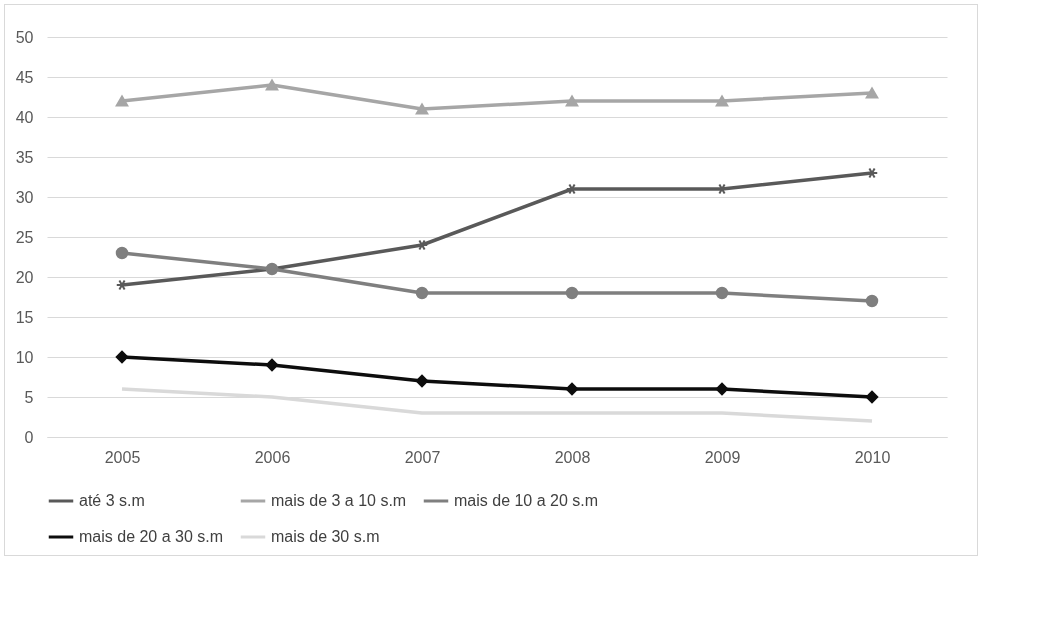 The height and width of the screenshot is (642, 1053). What do you see at coordinates (24, 277) in the screenshot?
I see `y-tick-label: 20` at bounding box center [24, 277].